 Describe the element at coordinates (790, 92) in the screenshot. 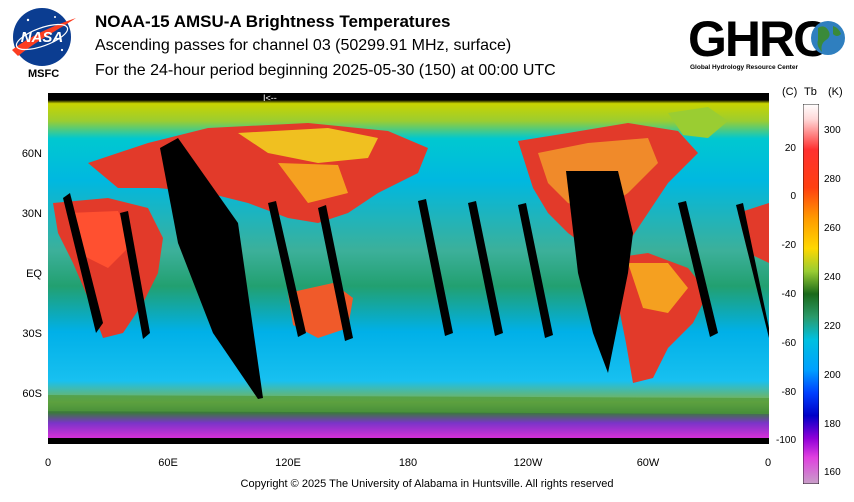

I see `colorbar-celsius-header: (C)` at that location.